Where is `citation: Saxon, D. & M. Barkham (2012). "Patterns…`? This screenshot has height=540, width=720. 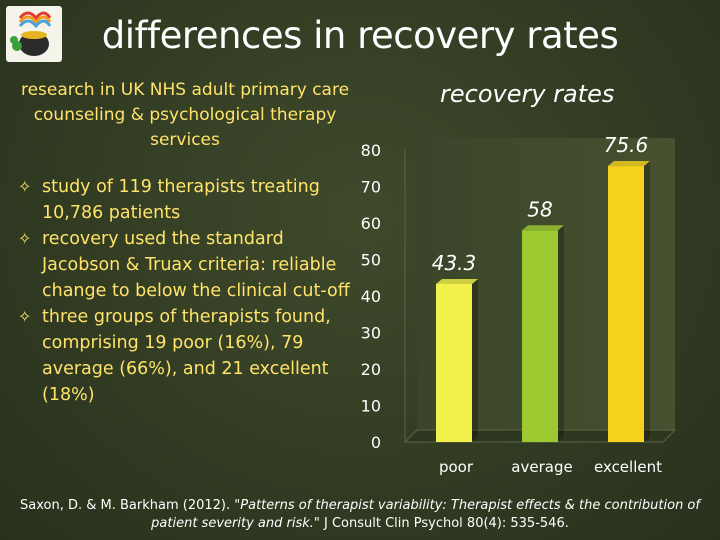 citation: Saxon, D. & M. Barkham (2012). "Patterns… is located at coordinates (360, 515).